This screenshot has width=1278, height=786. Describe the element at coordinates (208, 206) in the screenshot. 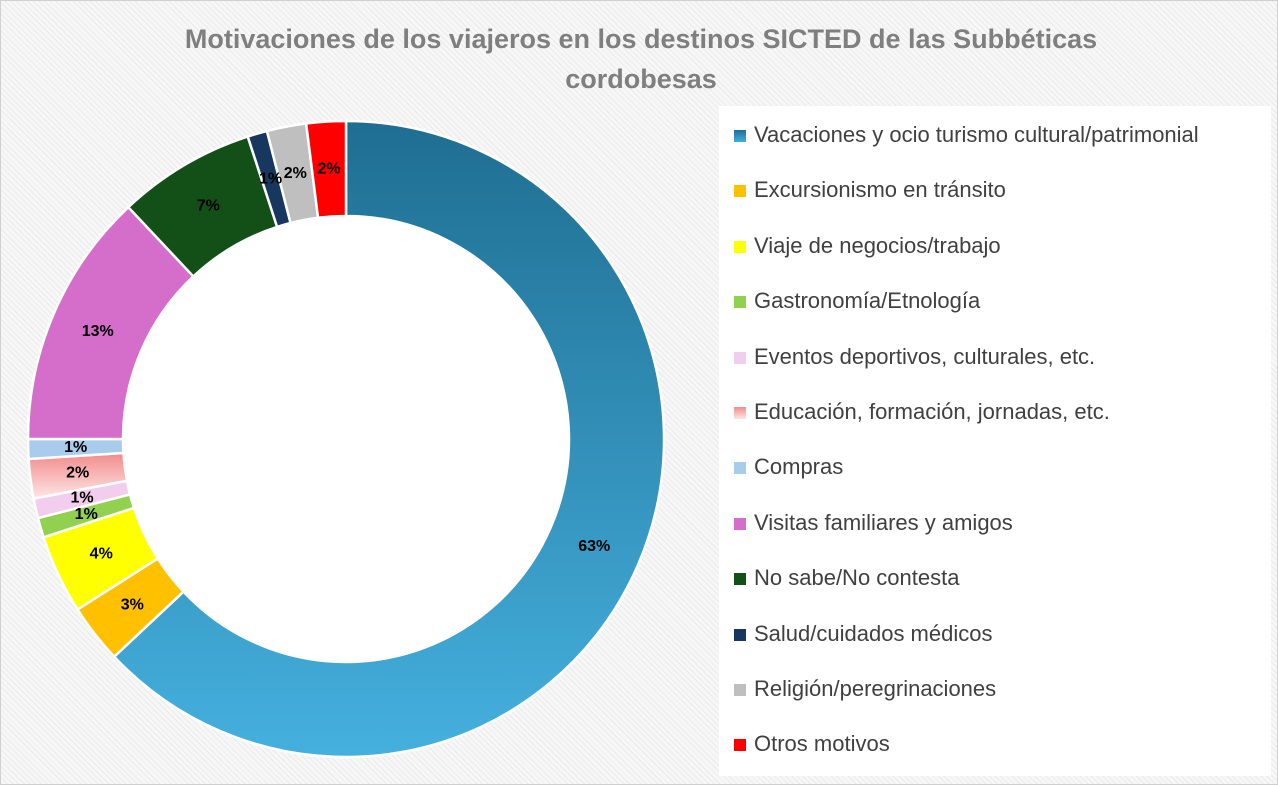

I see `data-label-no-sabe-no-contesta: 7%` at that location.